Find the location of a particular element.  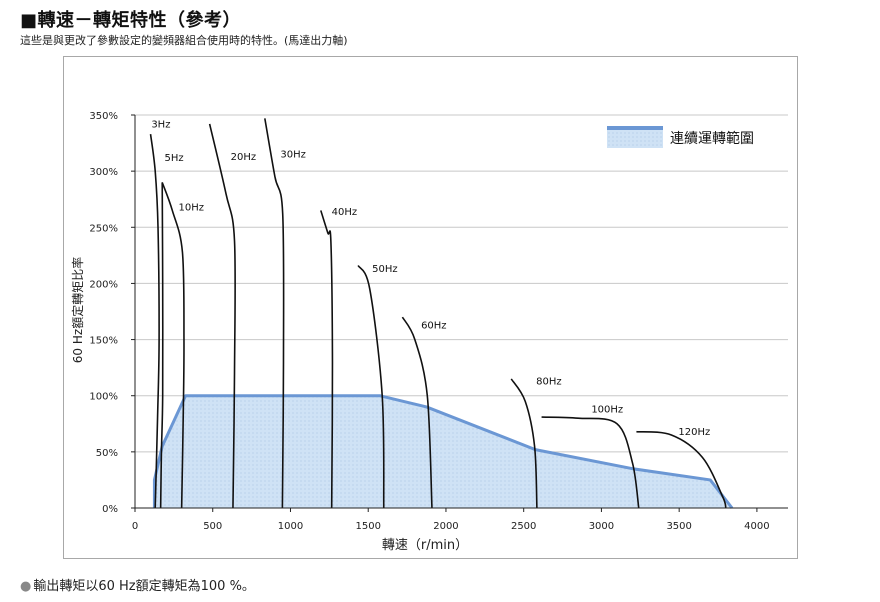

curve-label-100hz: 100Hz is located at coordinates (607, 410).